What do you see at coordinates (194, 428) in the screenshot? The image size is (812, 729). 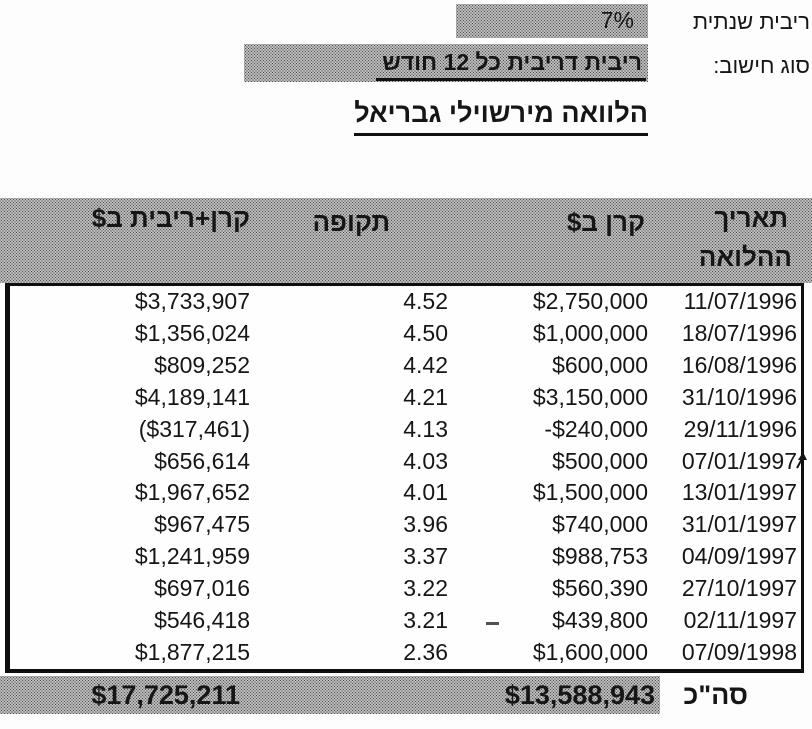 I see `cell-principal-plus-interest: ($317,461)` at bounding box center [194, 428].